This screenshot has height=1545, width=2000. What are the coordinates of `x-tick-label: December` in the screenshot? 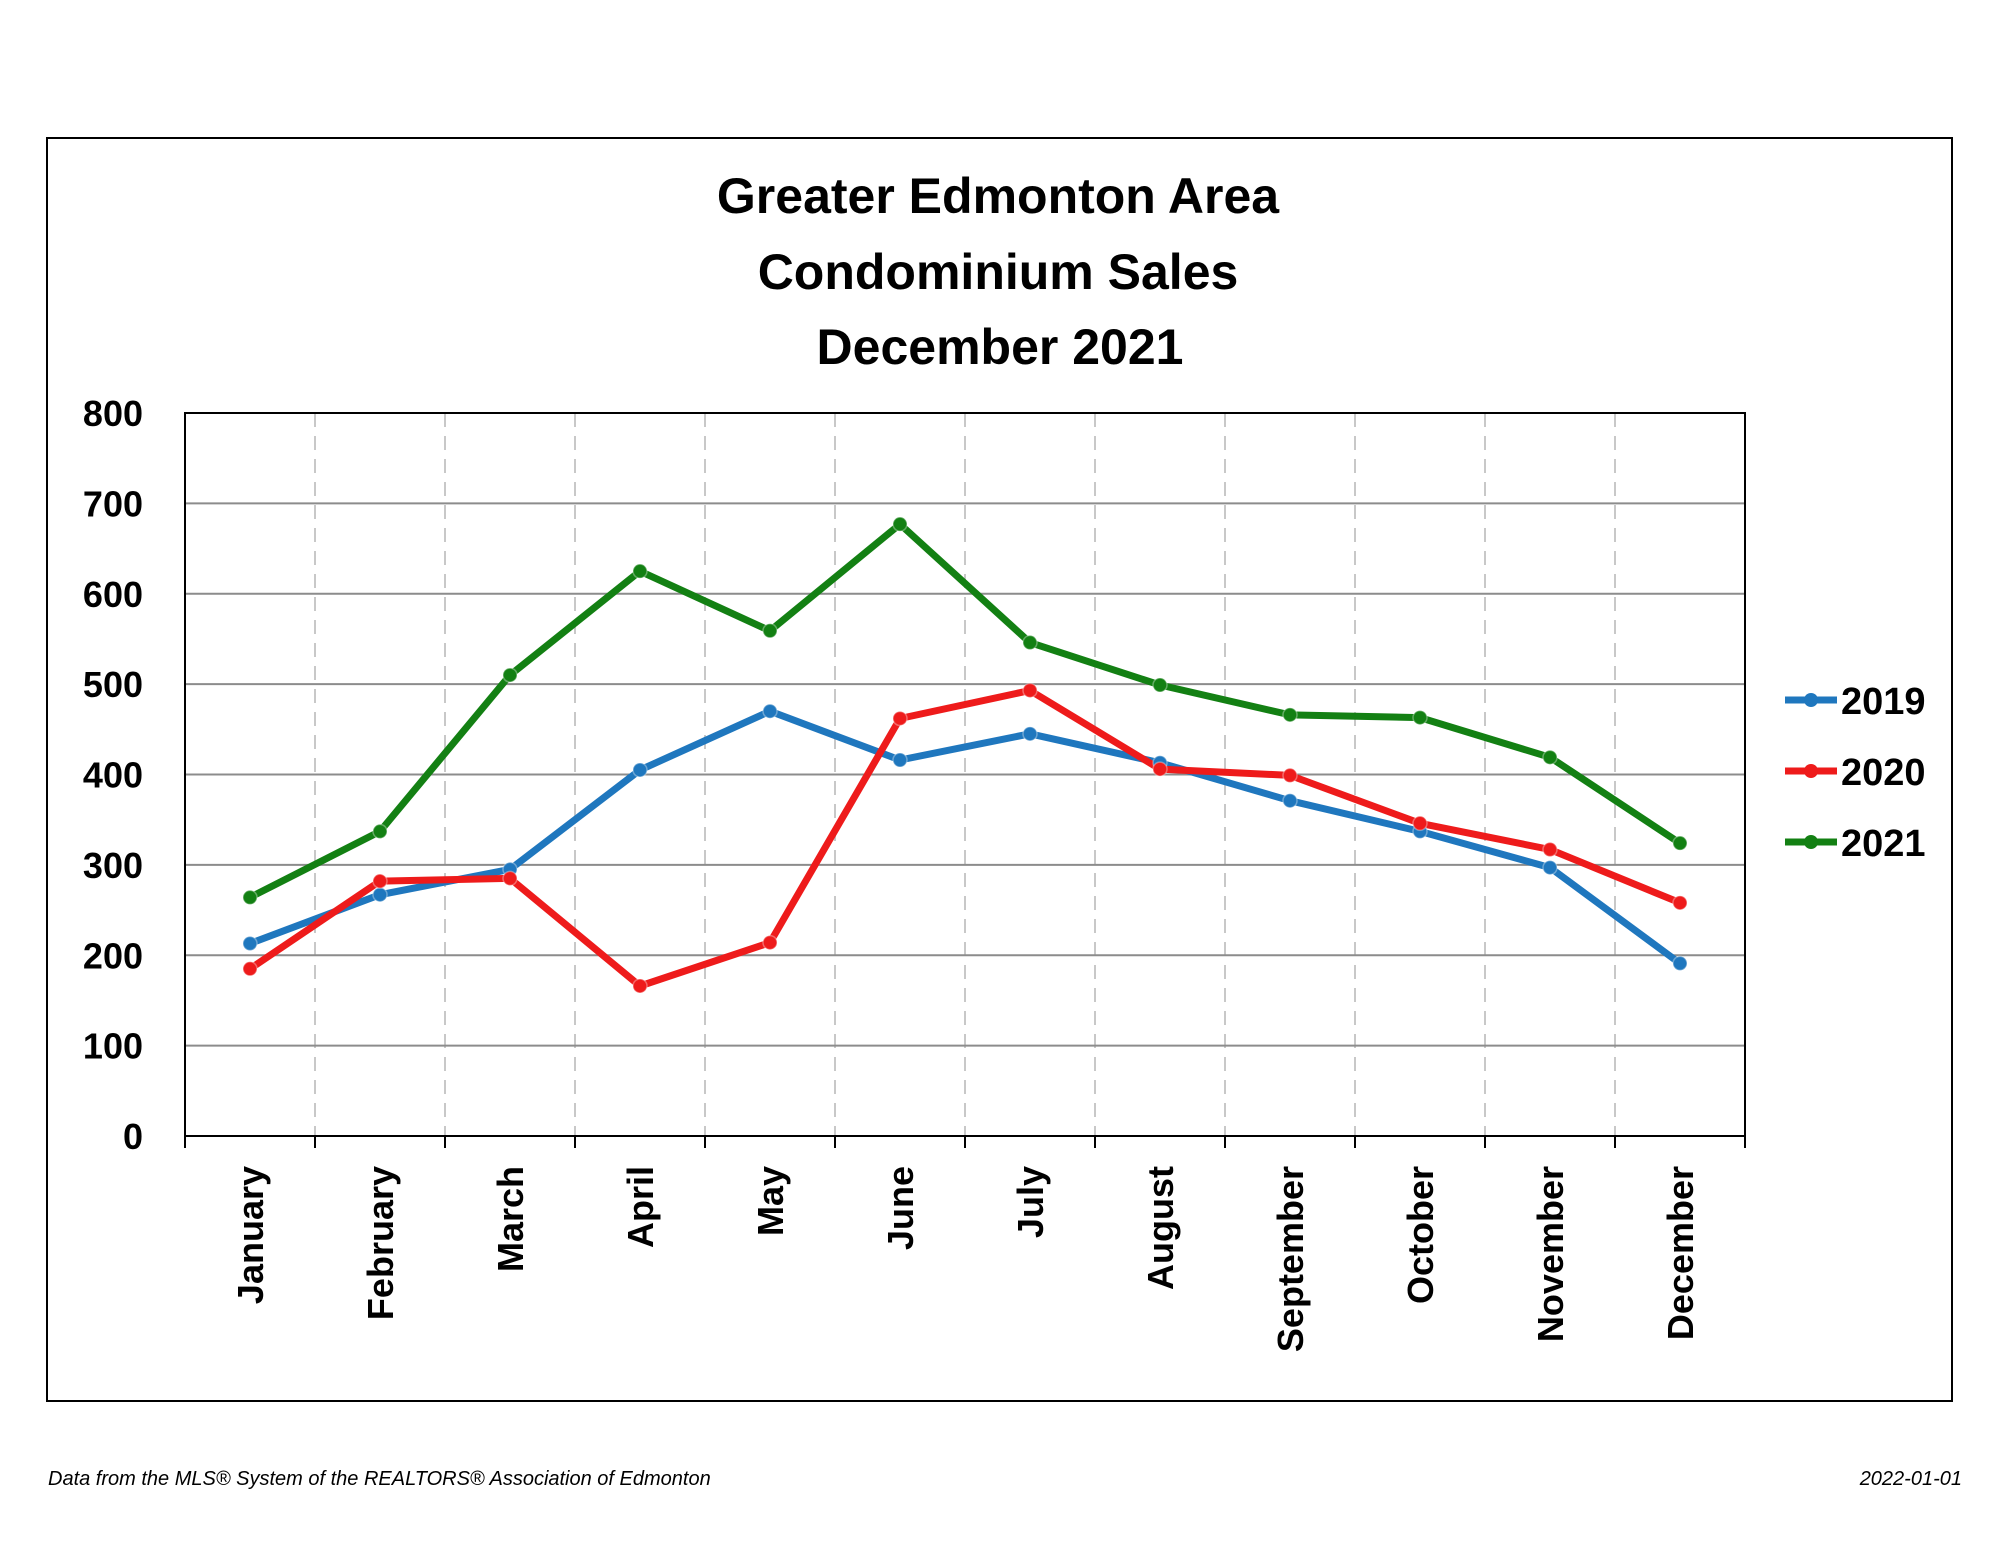 It's located at (1680, 1253).